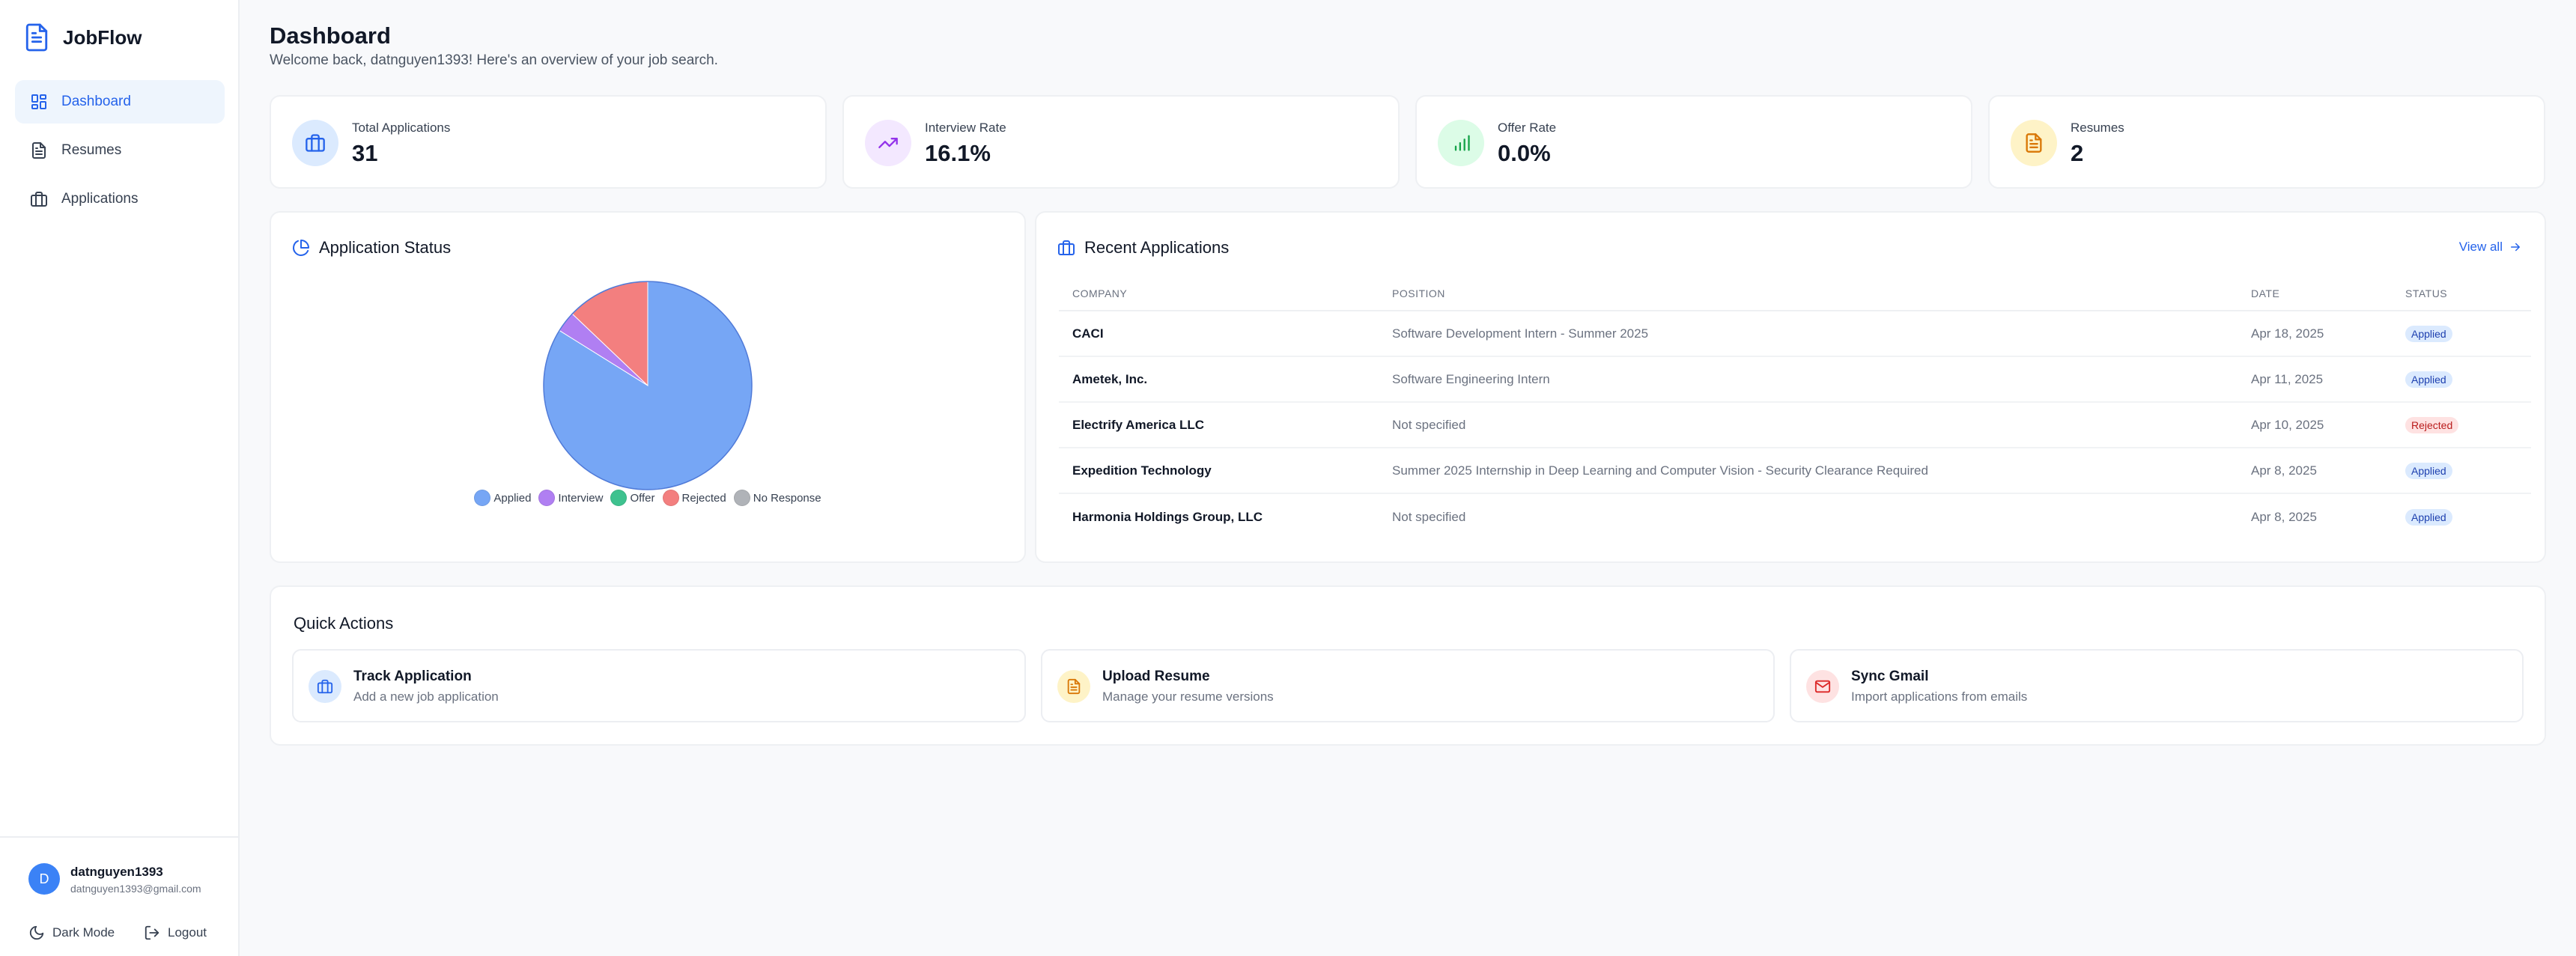  What do you see at coordinates (1138, 425) in the screenshot?
I see `cell-company: Electrify America LLC` at bounding box center [1138, 425].